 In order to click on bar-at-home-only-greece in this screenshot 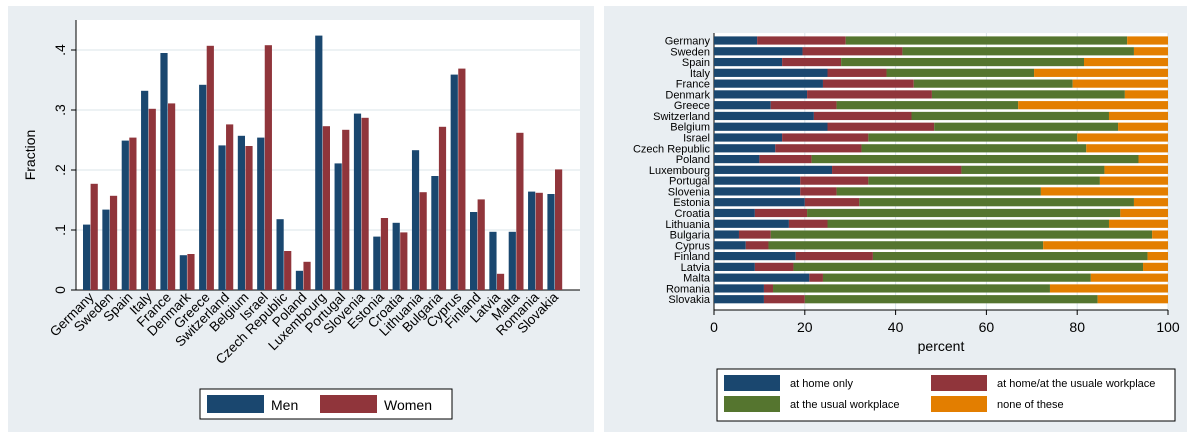, I will do `click(742, 105)`.